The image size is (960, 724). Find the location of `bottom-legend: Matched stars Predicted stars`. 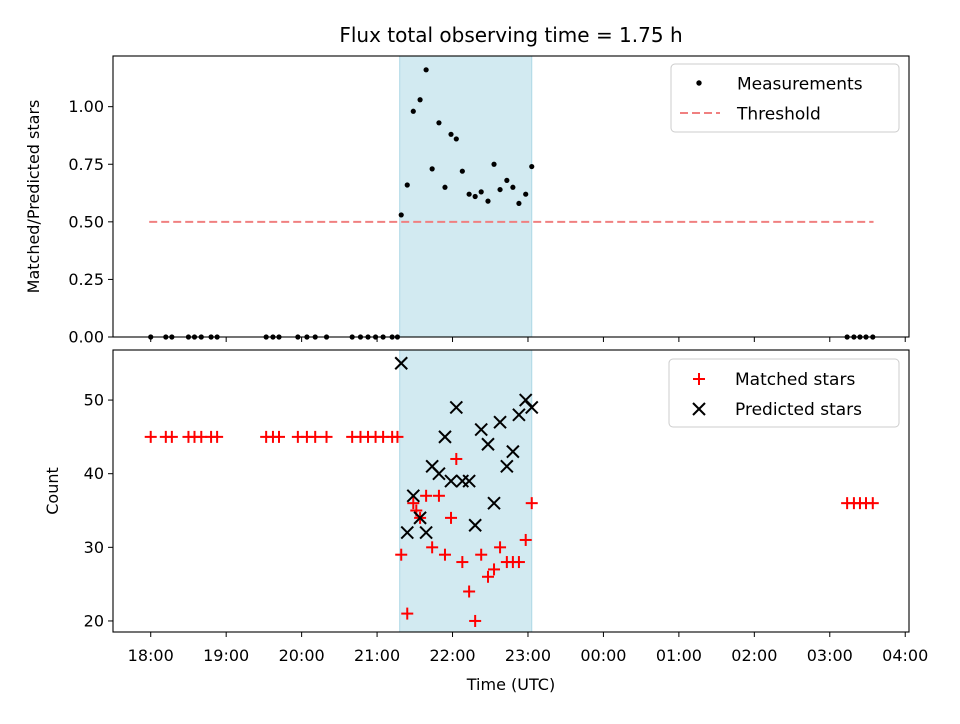

bottom-legend: Matched stars Predicted stars is located at coordinates (784, 393).